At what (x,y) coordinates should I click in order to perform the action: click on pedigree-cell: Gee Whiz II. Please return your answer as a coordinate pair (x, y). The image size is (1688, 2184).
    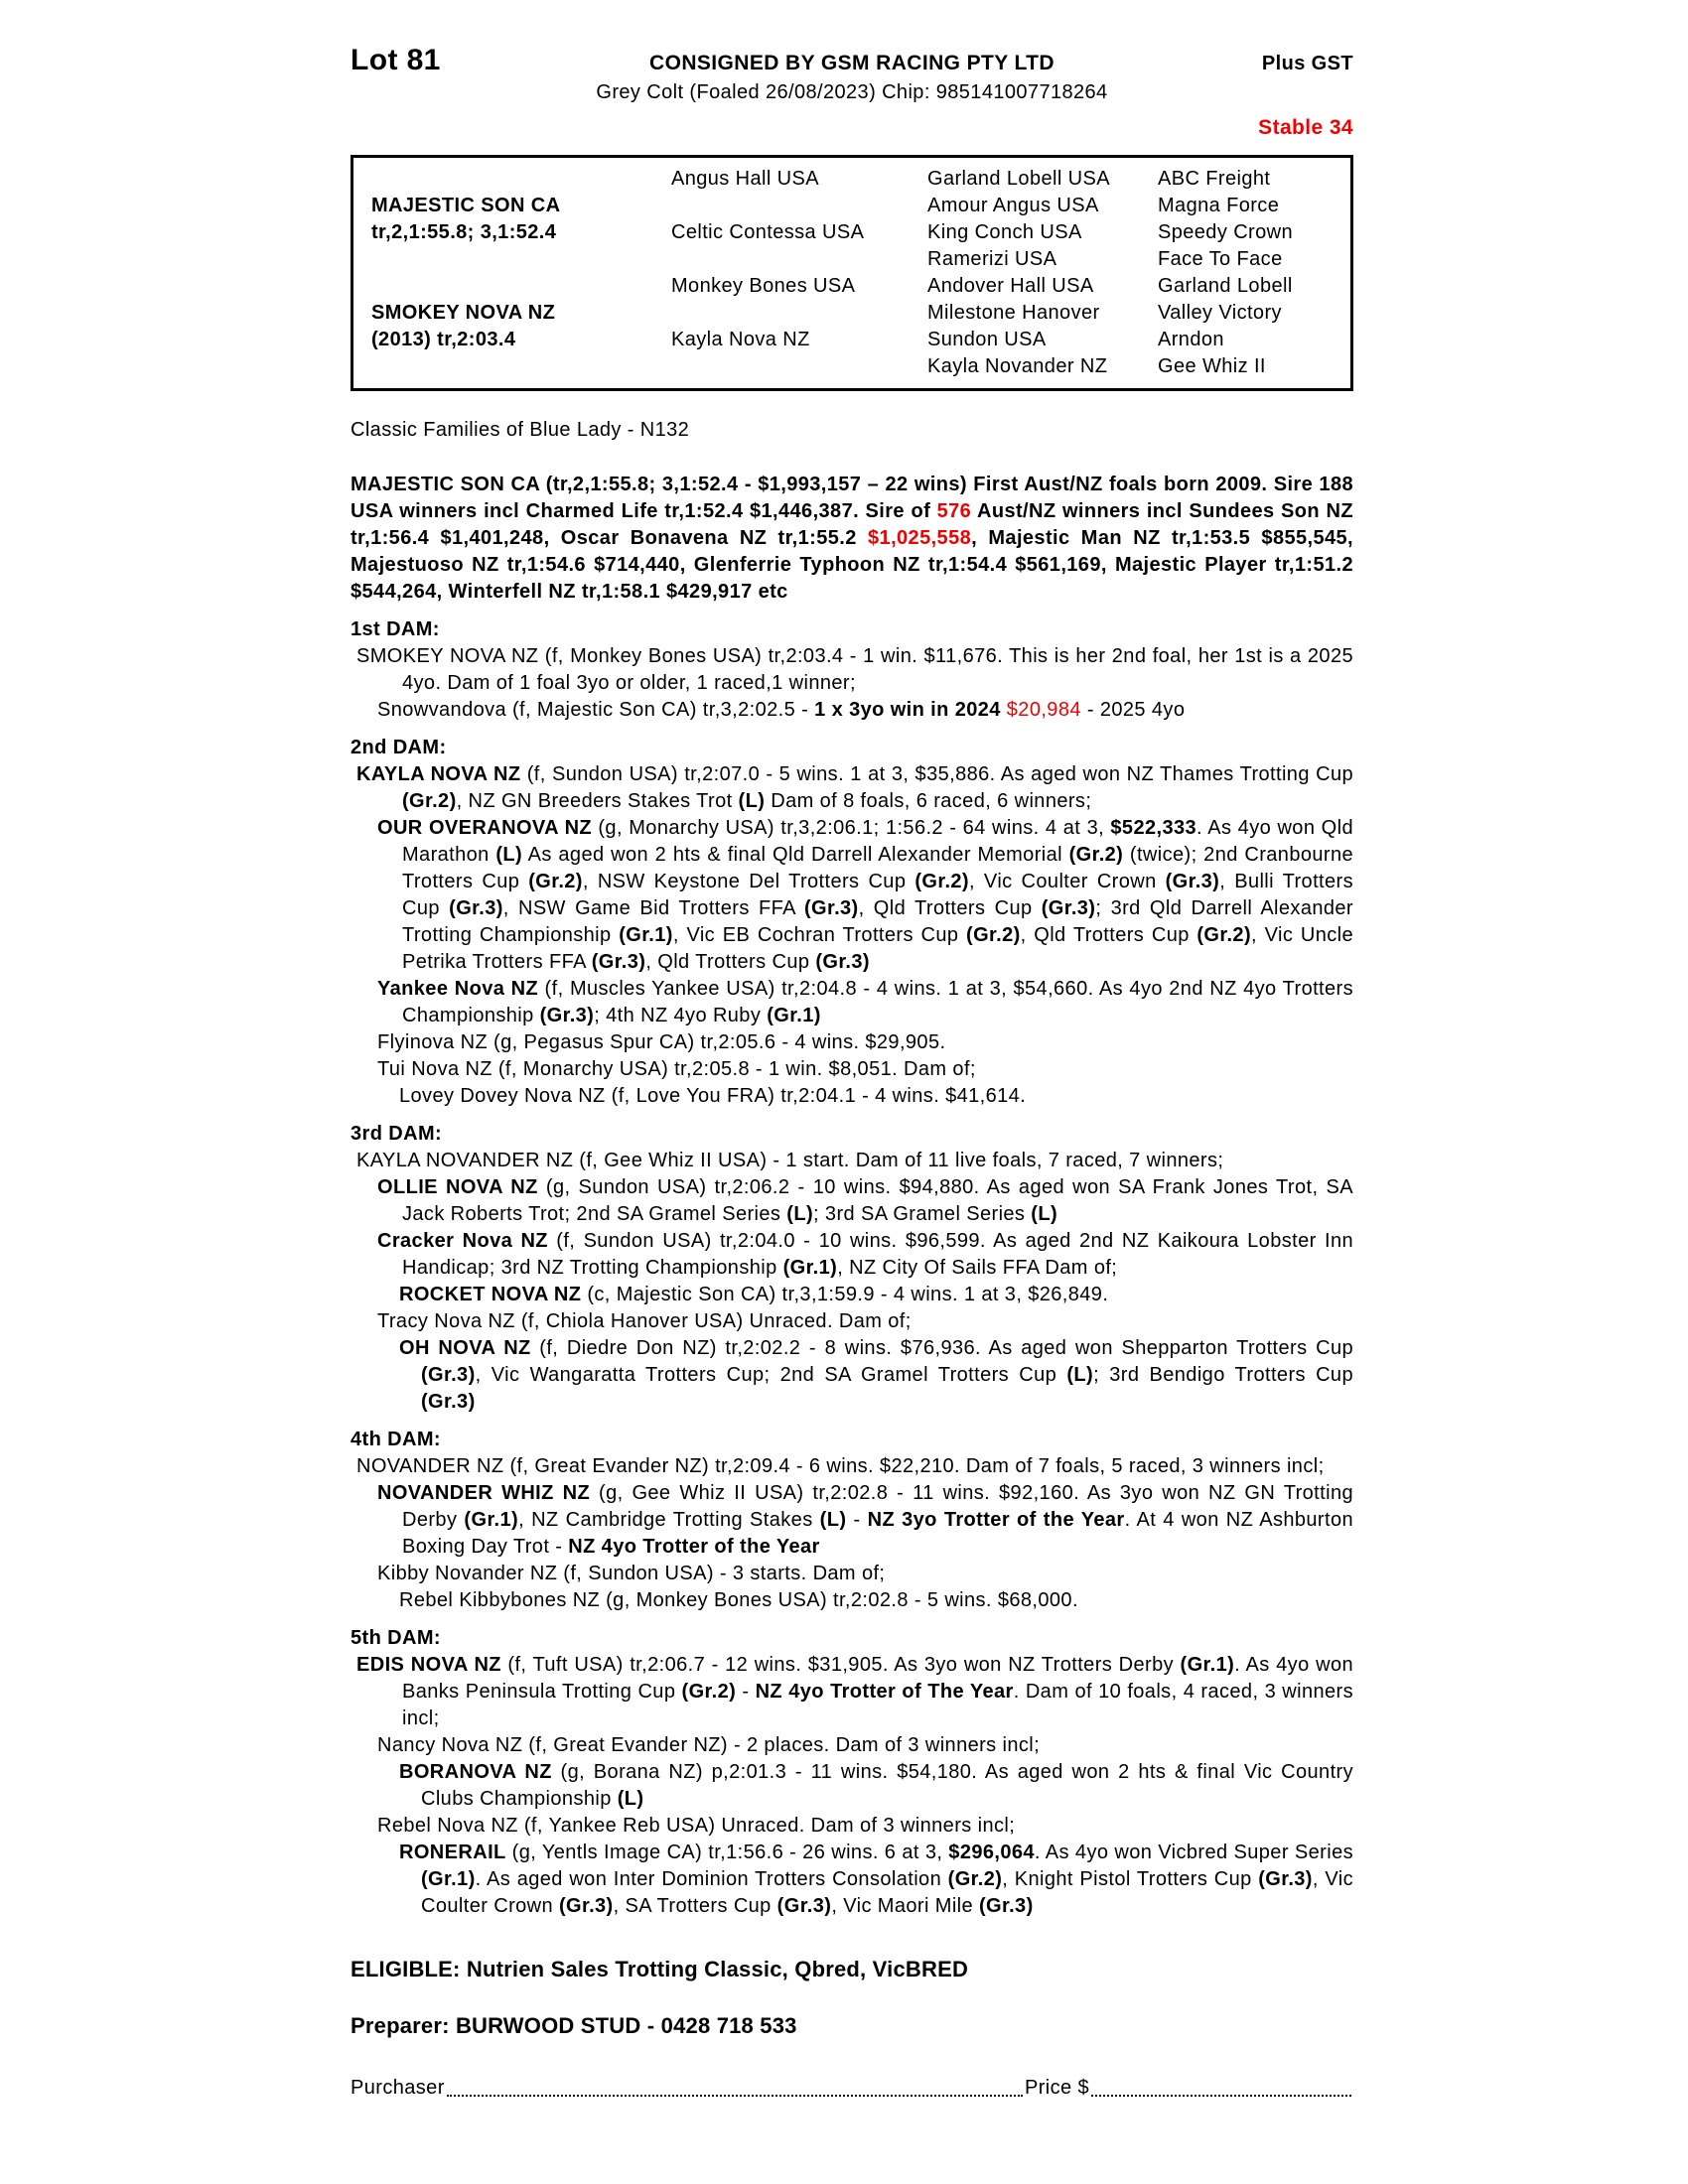
    Looking at the image, I should click on (1212, 366).